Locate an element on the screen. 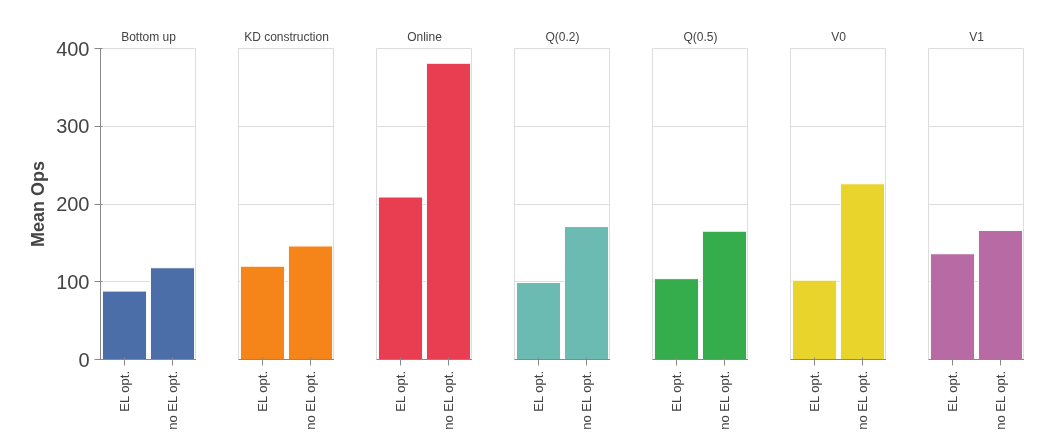 This screenshot has width=1046, height=432. y-tick-label: 300 is located at coordinates (73, 126).